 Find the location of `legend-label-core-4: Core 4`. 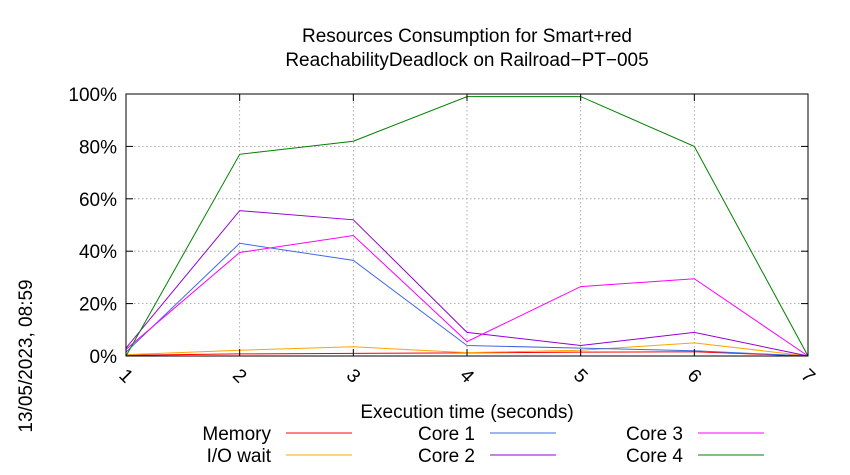

legend-label-core-4: Core 4 is located at coordinates (654, 456).